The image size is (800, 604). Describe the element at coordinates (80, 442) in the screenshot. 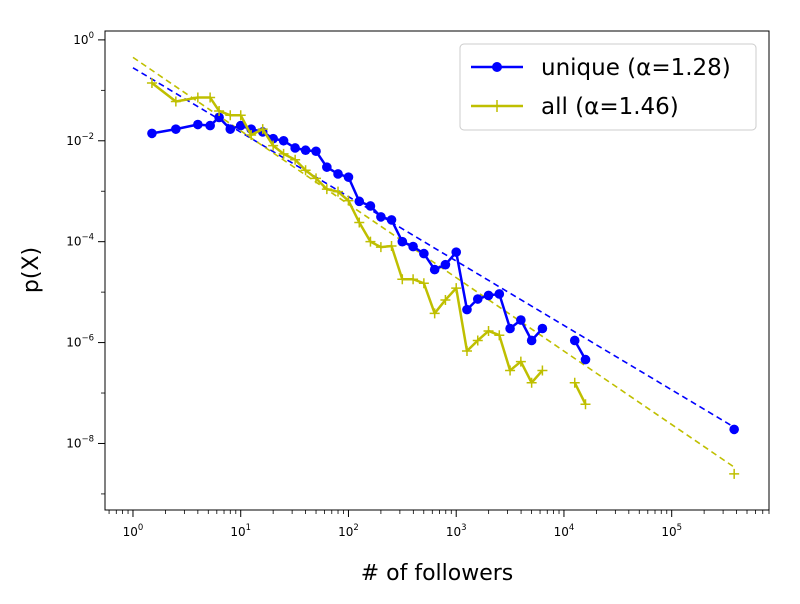

I see `y-tick-label: 10⁻⁸` at that location.